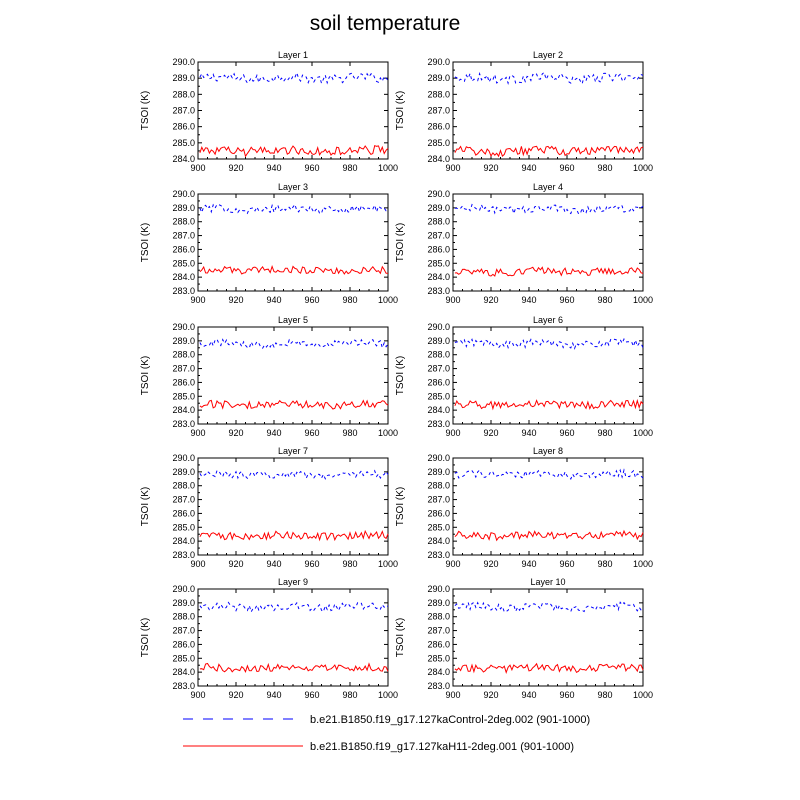  What do you see at coordinates (385, 23) in the screenshot?
I see `figure-title: soil temperature` at bounding box center [385, 23].